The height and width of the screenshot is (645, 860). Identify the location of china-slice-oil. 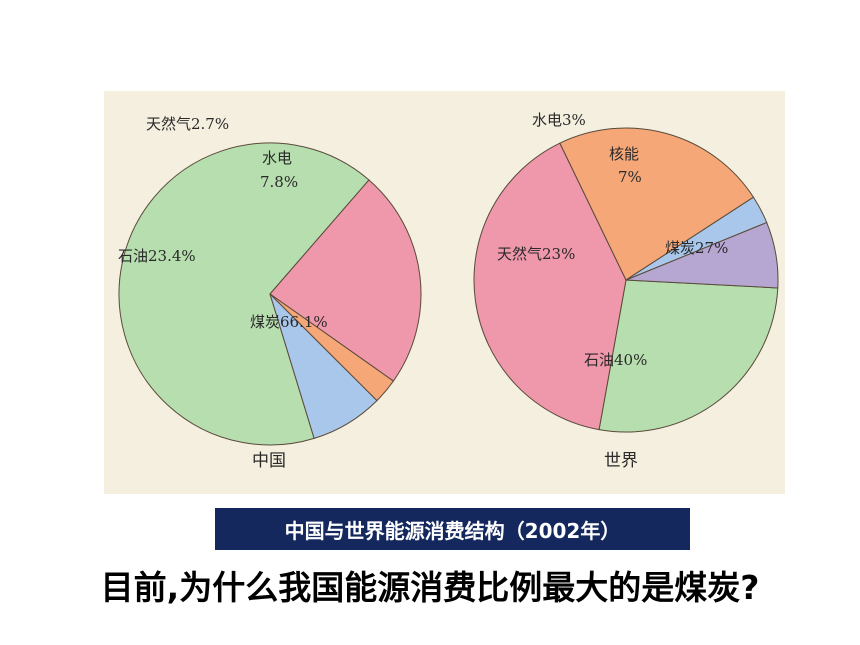
(345, 280).